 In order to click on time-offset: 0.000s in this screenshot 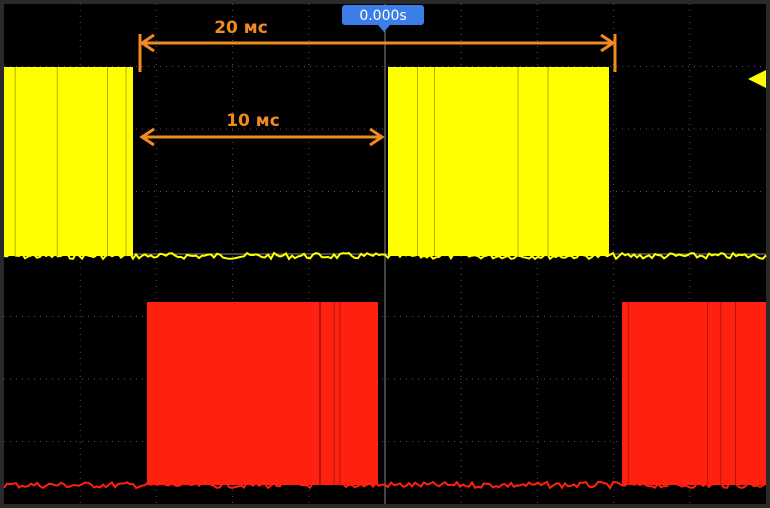, I will do `click(382, 16)`.